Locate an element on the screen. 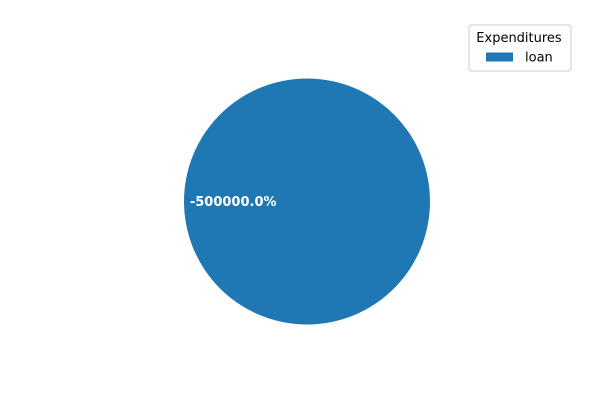 The height and width of the screenshot is (400, 600). legend: Expenditures loan is located at coordinates (520, 48).